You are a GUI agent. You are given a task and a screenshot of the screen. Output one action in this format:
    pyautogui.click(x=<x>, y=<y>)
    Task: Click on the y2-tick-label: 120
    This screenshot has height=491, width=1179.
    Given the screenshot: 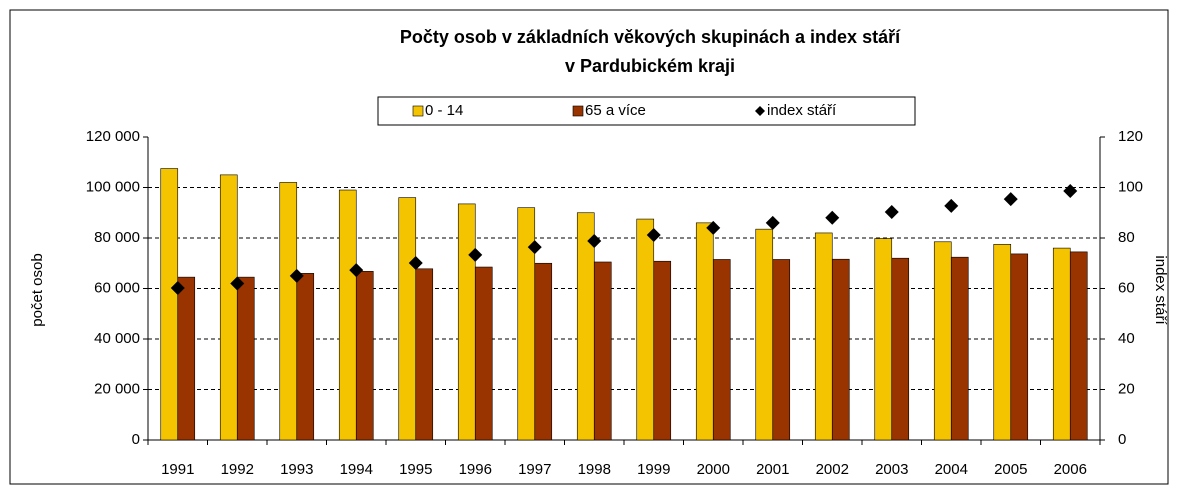 What is the action you would take?
    pyautogui.click(x=1130, y=136)
    